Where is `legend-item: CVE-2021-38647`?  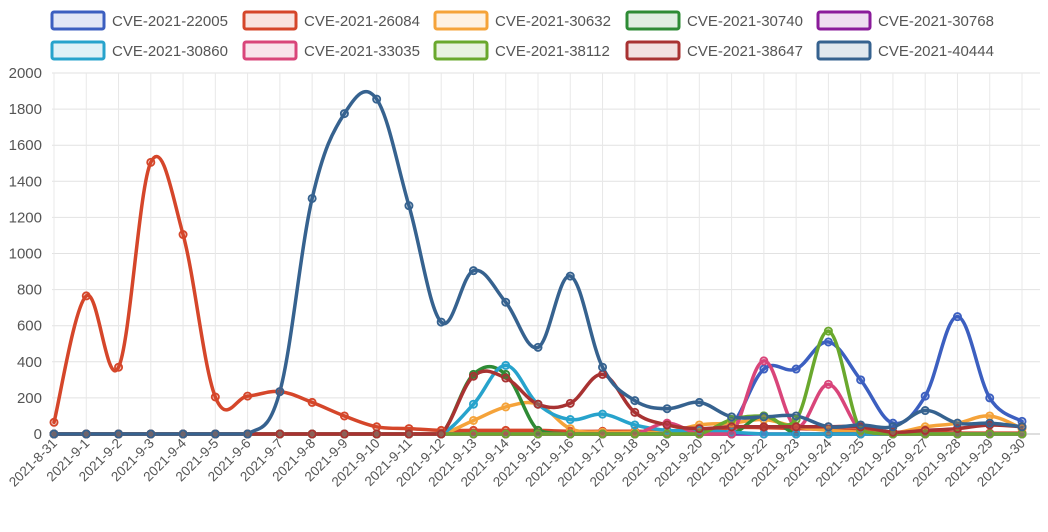 legend-item: CVE-2021-38647 is located at coordinates (714, 50).